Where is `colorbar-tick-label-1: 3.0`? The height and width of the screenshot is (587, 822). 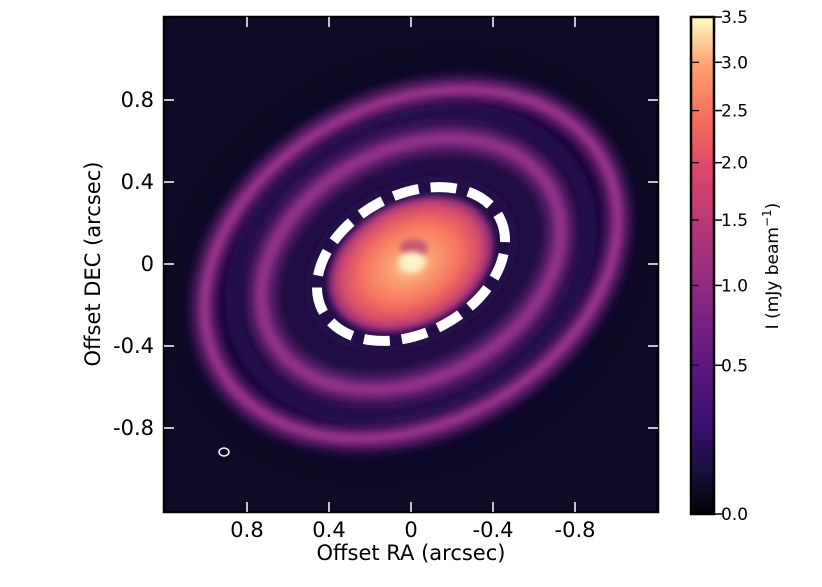
colorbar-tick-label-1: 3.0 is located at coordinates (734, 63).